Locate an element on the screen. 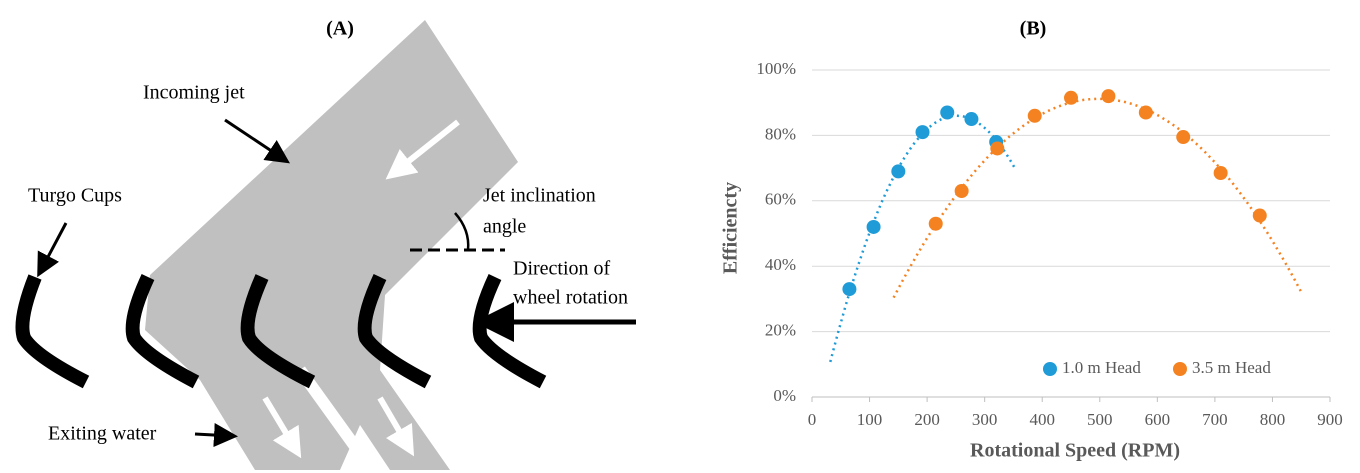 The image size is (1360, 473). angle-arc is located at coordinates (462, 231).